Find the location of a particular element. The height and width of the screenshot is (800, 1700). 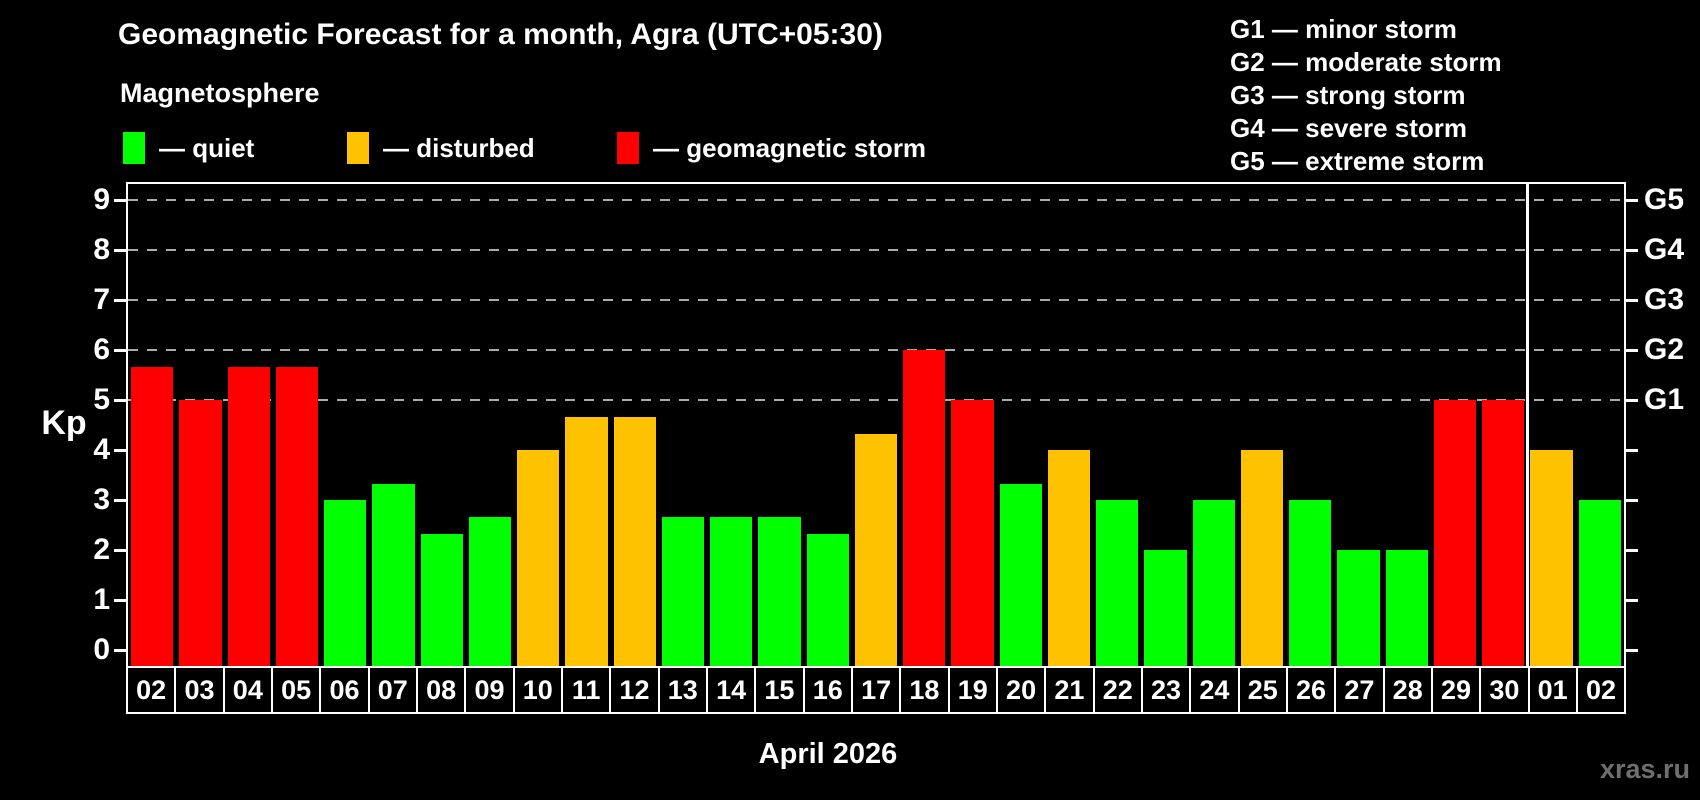

day-label-16: 16 is located at coordinates (826, 690).